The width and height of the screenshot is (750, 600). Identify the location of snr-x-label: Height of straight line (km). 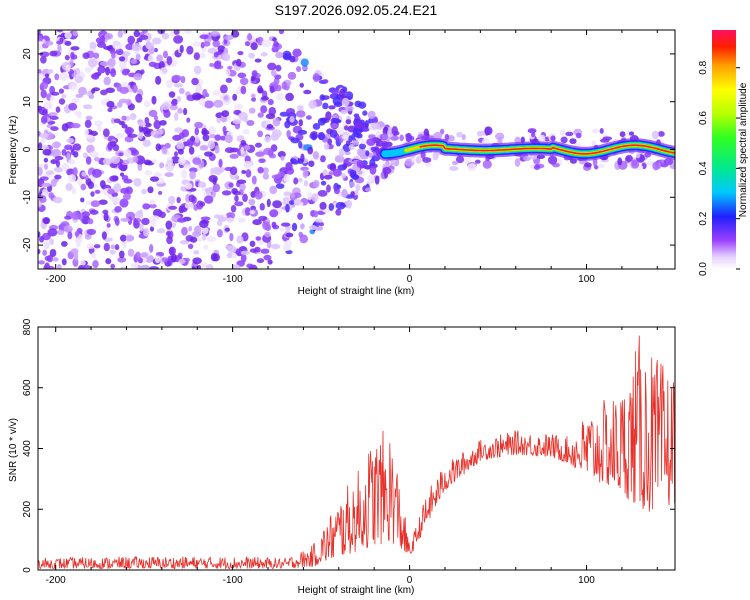
(356, 590).